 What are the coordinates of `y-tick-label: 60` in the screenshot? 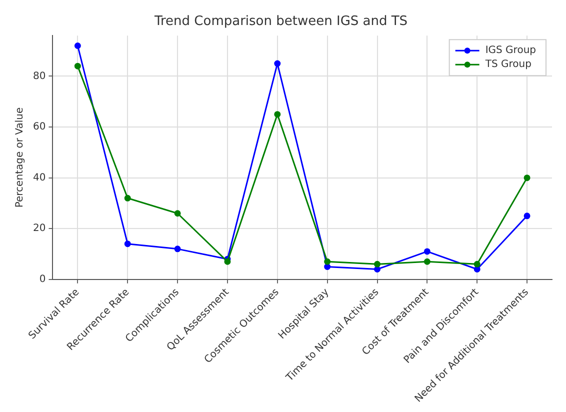 It's located at (39, 127).